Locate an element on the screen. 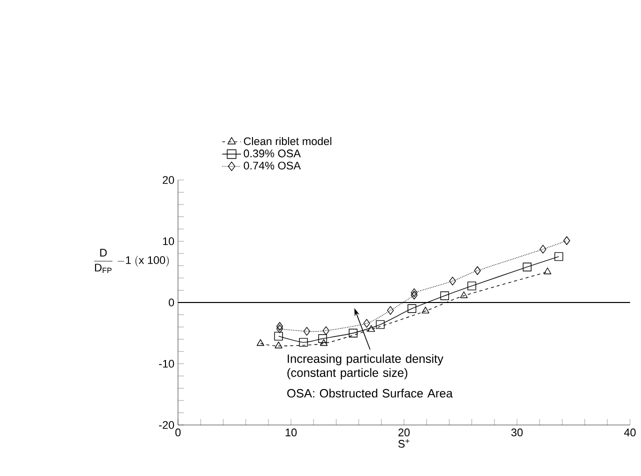 The image size is (641, 476). annotation: OSA: Obstructed Surface Area is located at coordinates (370, 393).